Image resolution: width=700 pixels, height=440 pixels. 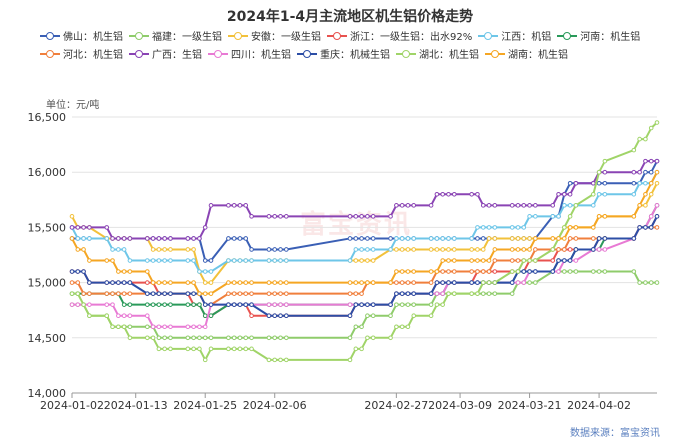 What do you see at coordinates (249, 53) in the screenshot?
I see `legend-item: 四川：机生铝` at bounding box center [249, 53].